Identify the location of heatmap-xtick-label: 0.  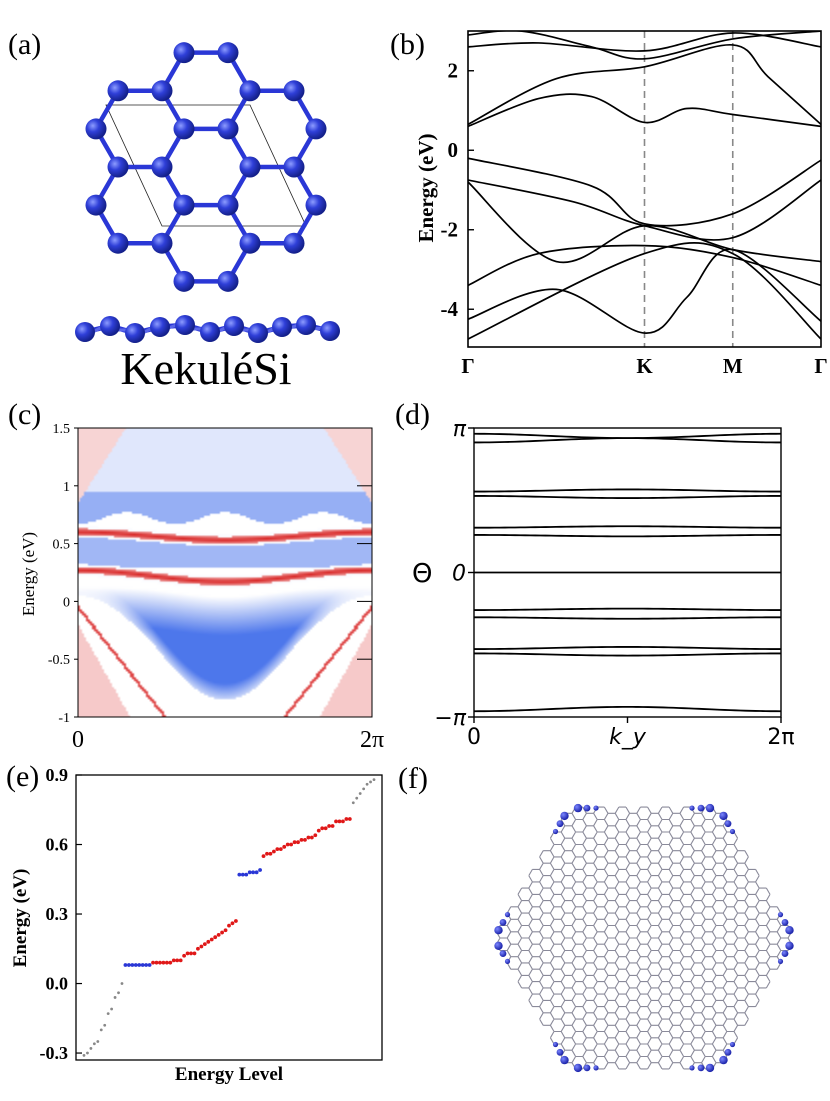
(78, 740).